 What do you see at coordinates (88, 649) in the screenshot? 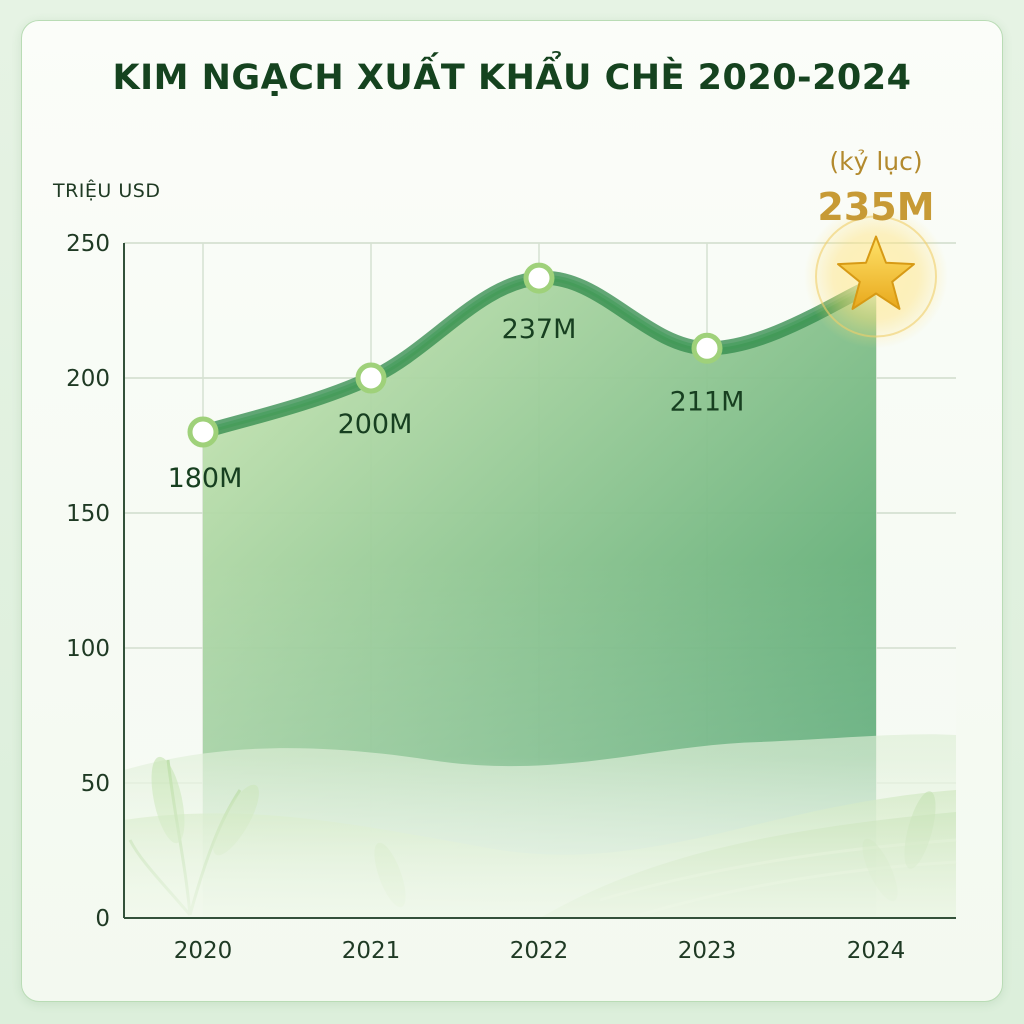
I see `y-tick-label: 100` at bounding box center [88, 649].